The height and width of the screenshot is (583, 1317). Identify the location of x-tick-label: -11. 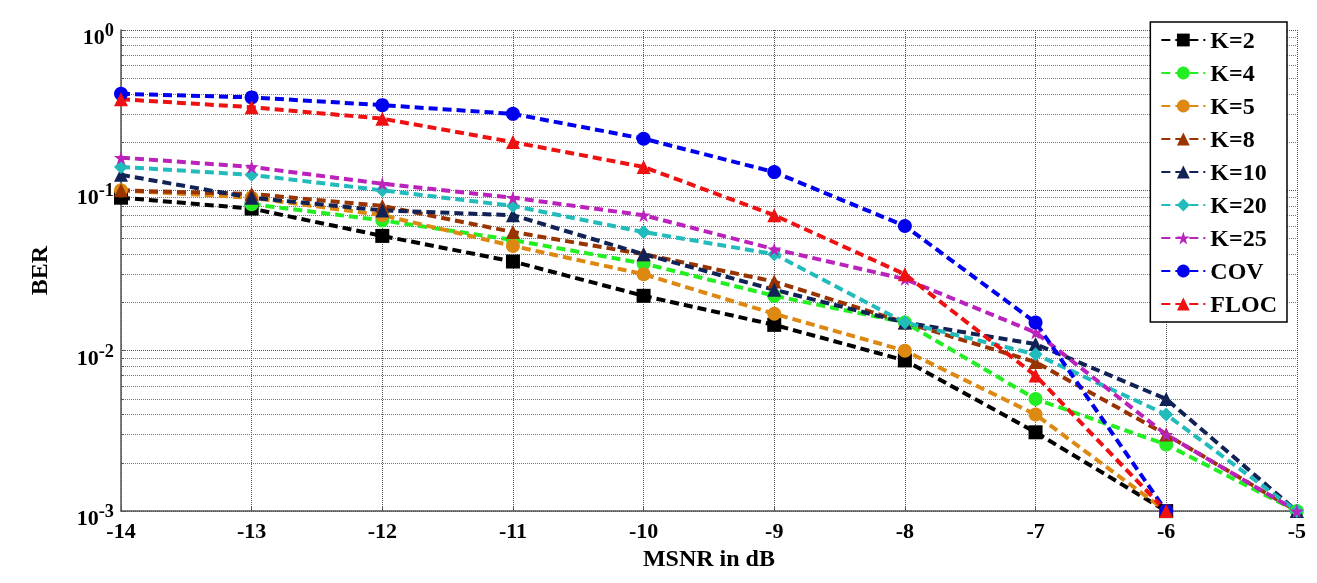
(513, 530).